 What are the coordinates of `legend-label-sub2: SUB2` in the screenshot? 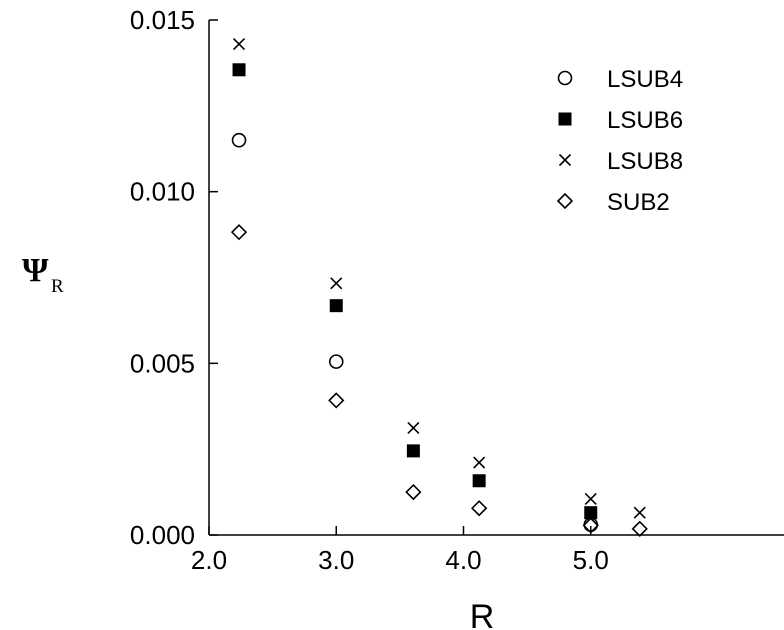 It's located at (638, 202).